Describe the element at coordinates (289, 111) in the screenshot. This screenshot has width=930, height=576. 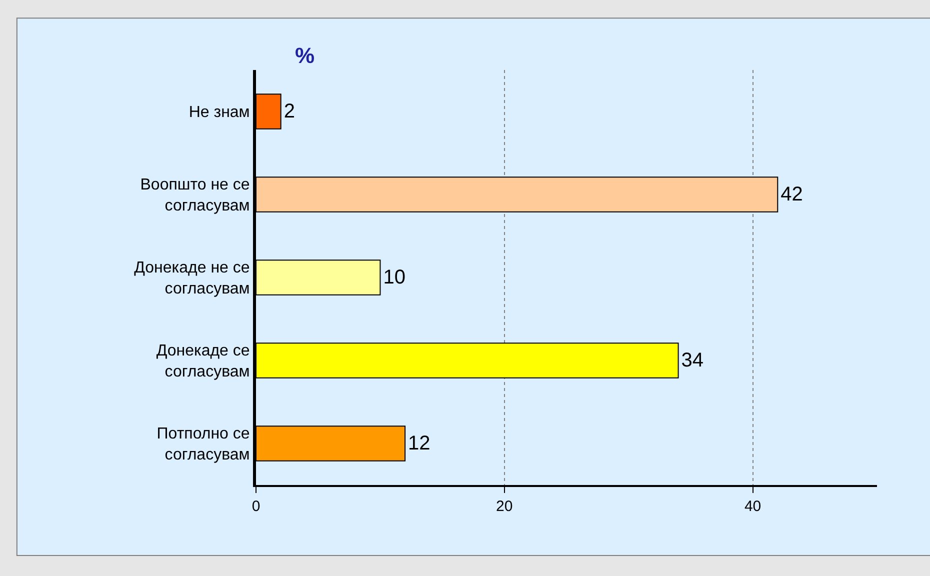
I see `data-label: 2` at that location.